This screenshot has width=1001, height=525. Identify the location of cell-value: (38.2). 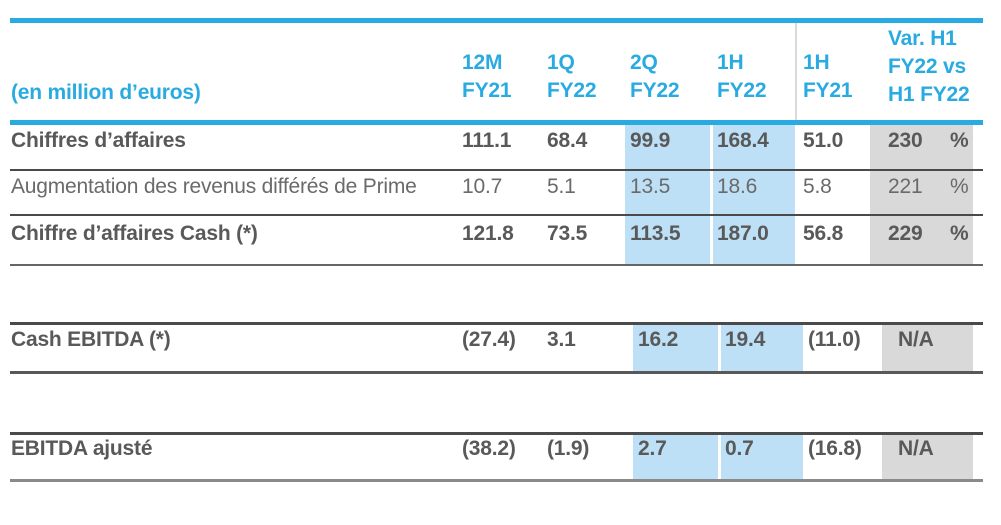
(489, 448).